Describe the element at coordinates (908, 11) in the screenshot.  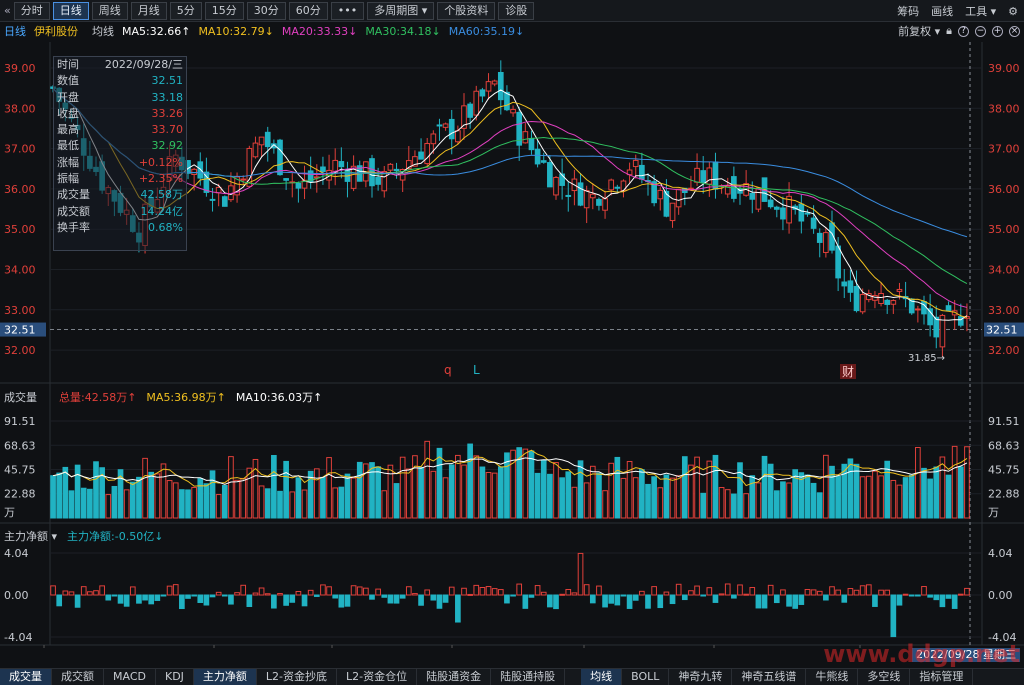
I see `chip-button: 筹码` at that location.